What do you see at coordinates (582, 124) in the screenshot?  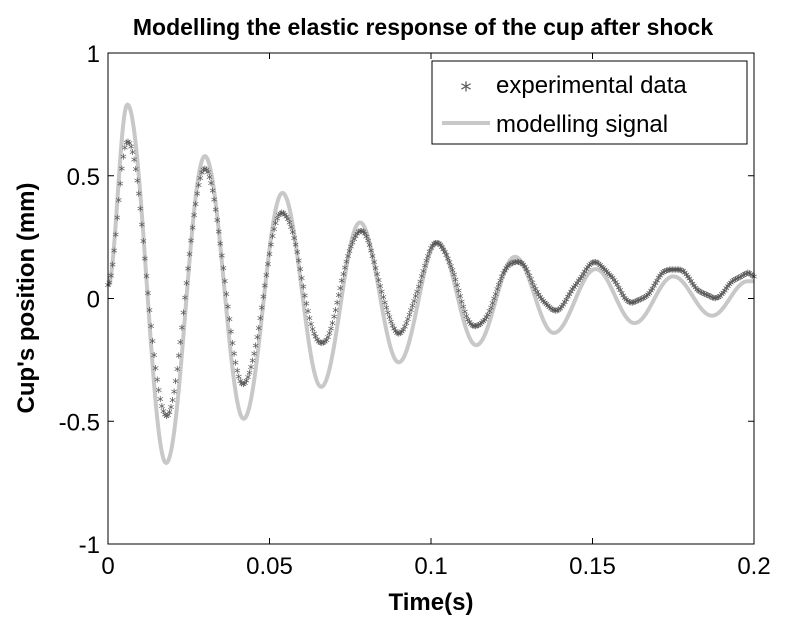 I see `legend-label-modelling: modelling signal` at bounding box center [582, 124].